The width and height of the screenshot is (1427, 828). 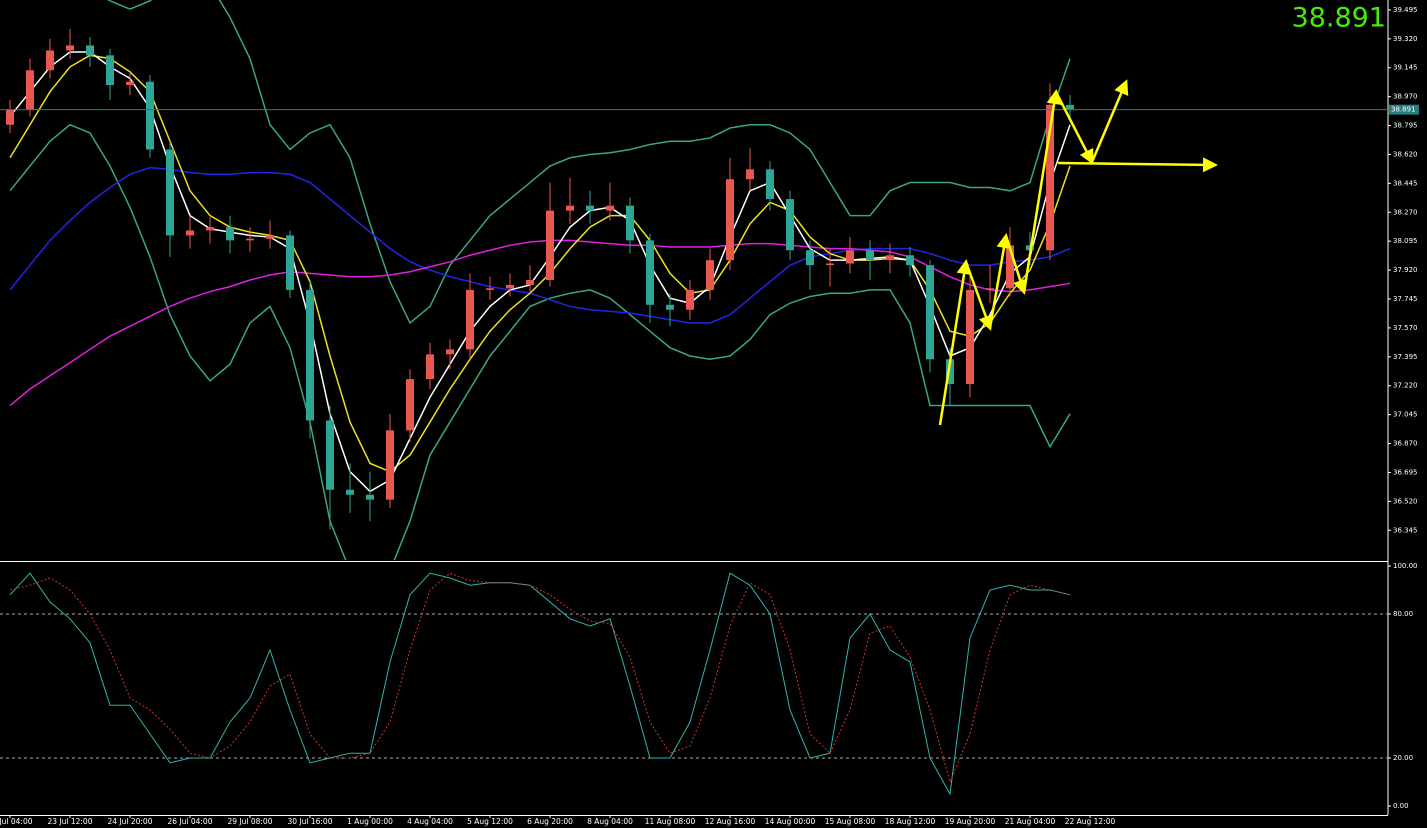 What do you see at coordinates (730, 821) in the screenshot?
I see `x-tick-label: 12 Aug 16:00` at bounding box center [730, 821].